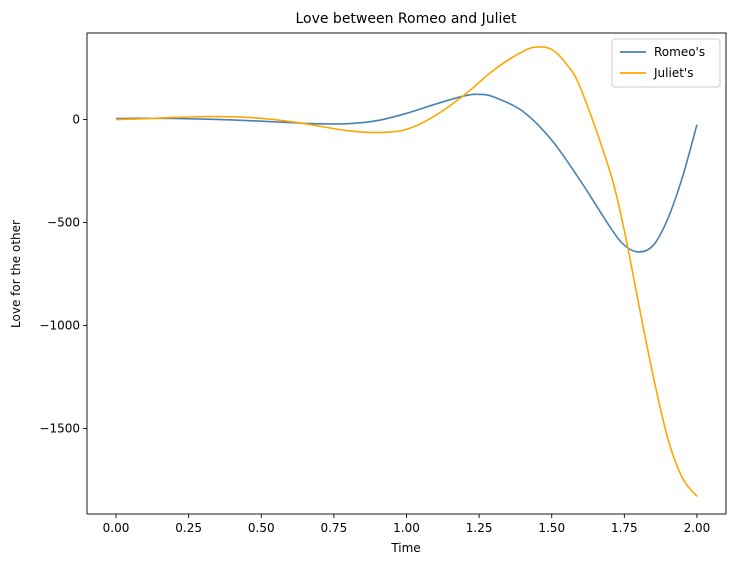 The width and height of the screenshot is (736, 565). What do you see at coordinates (673, 73) in the screenshot?
I see `legend-label-1: Juliet's` at bounding box center [673, 73].